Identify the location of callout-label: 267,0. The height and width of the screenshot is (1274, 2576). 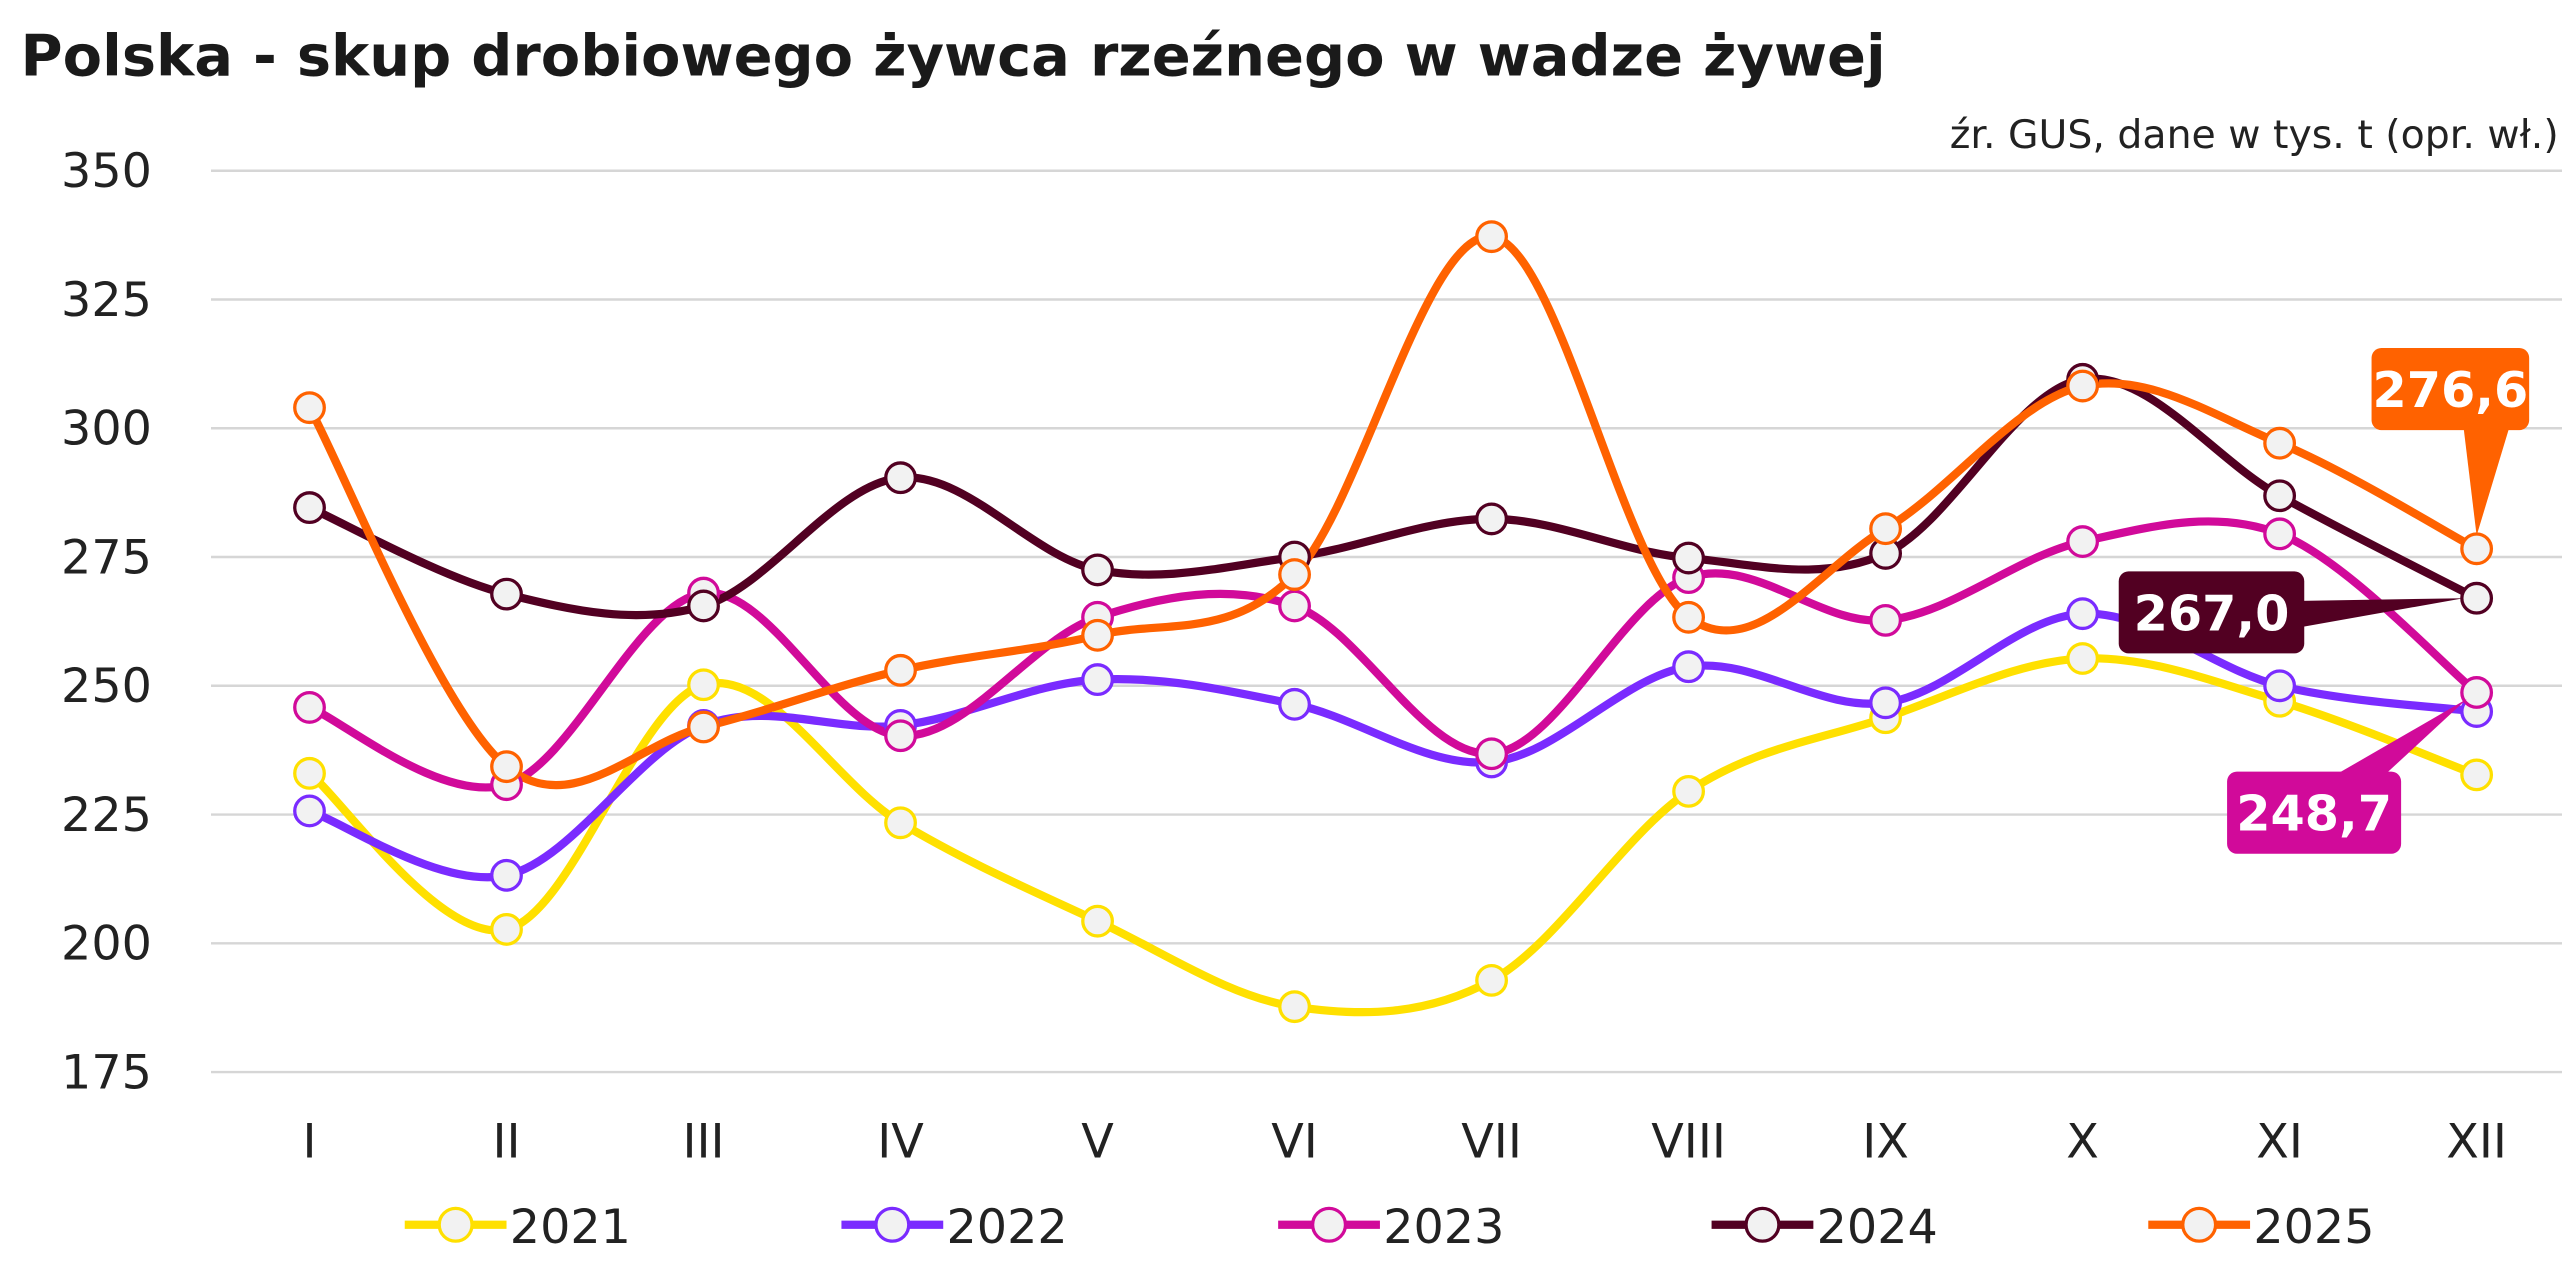
(2212, 613).